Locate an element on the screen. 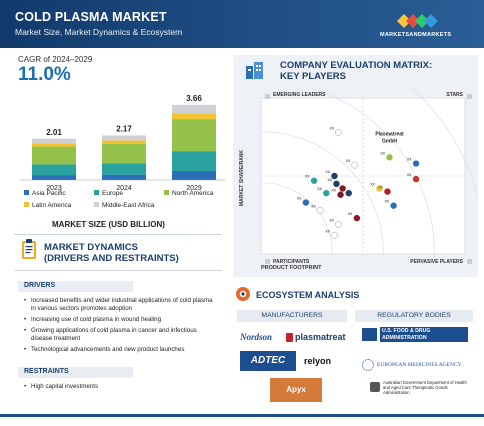  matrix-y-axis-label: MARKET SHARE/RANK is located at coordinates (242, 178).